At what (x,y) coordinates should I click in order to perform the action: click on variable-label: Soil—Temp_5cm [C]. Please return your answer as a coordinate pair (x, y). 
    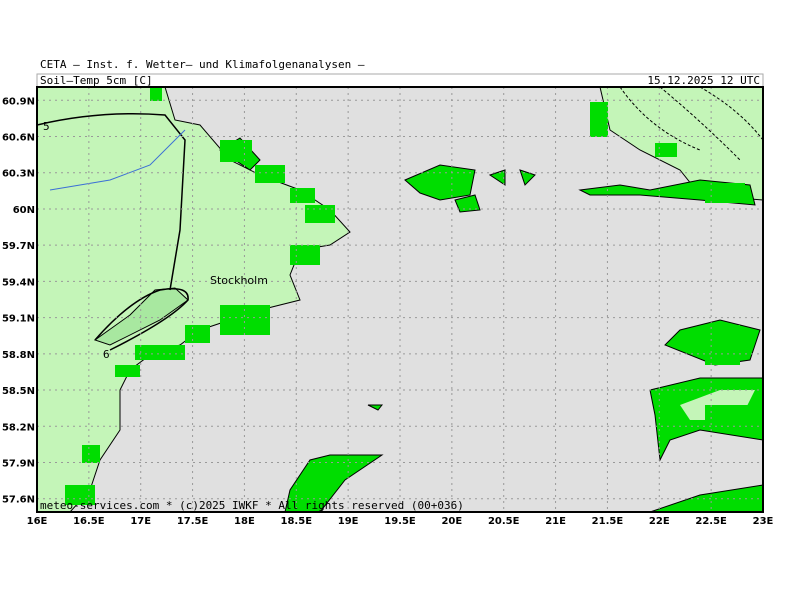
    Looking at the image, I should click on (96, 80).